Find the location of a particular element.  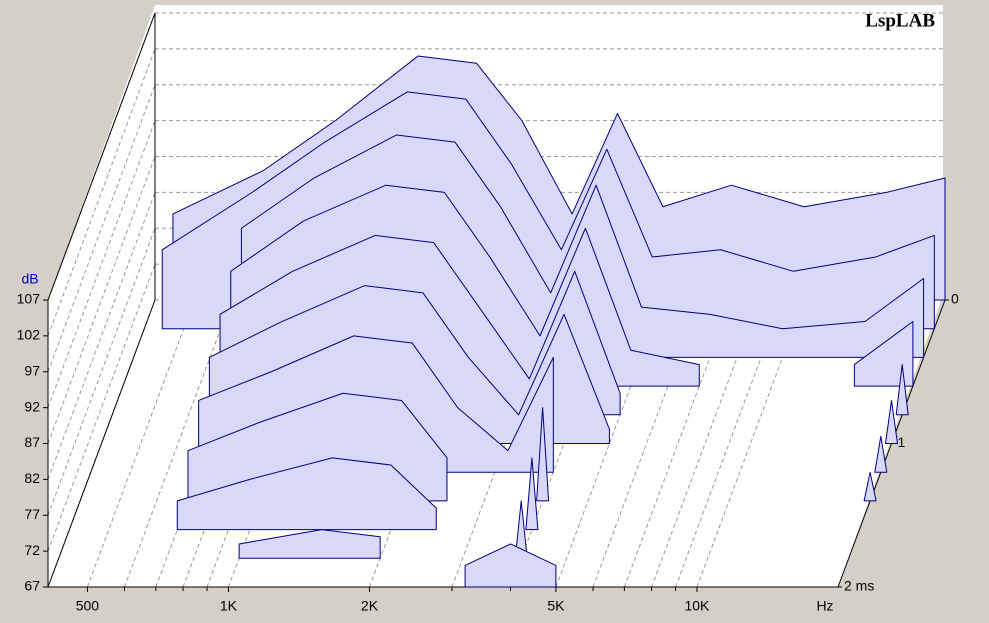

x-tick-label: 10K is located at coordinates (697, 606).